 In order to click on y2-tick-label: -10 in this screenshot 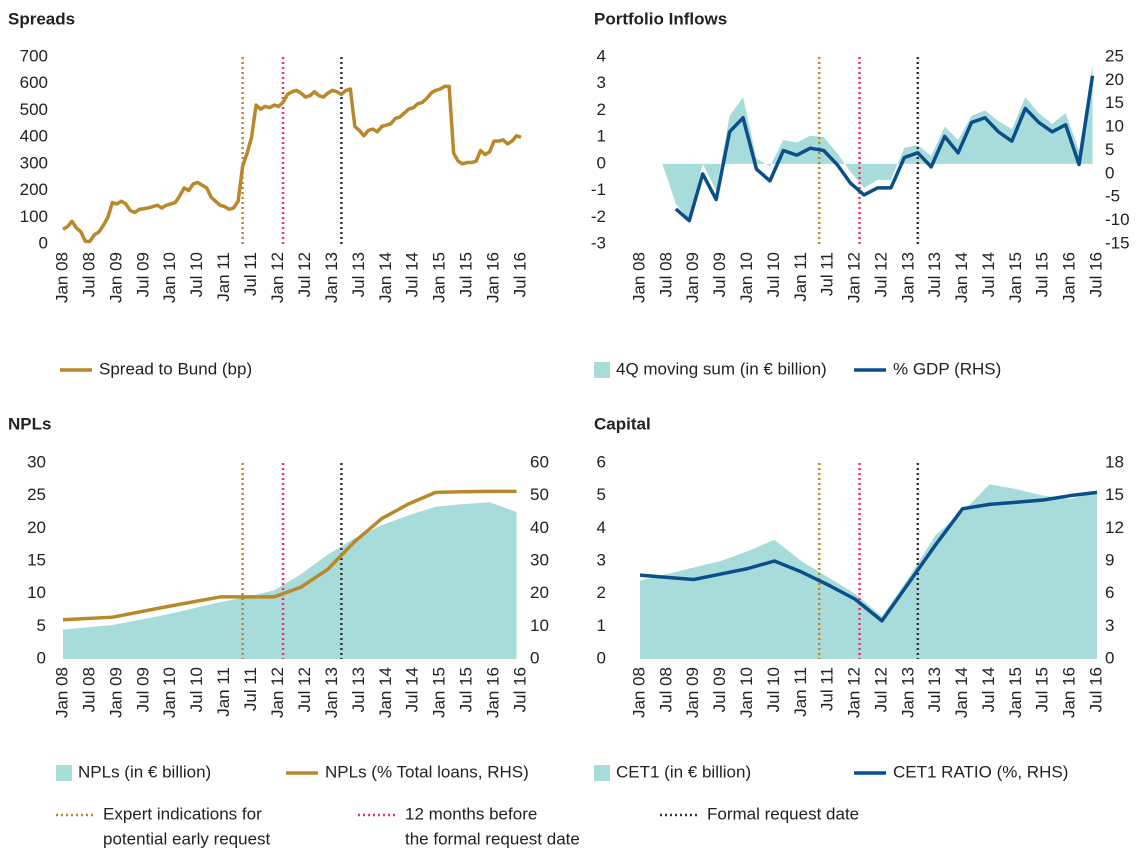, I will do `click(1117, 219)`.